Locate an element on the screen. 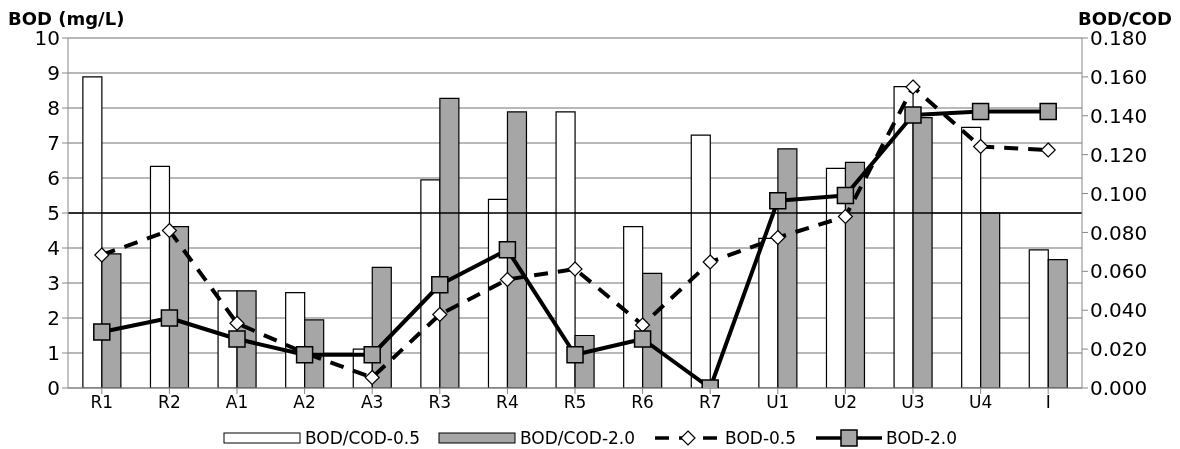 Image resolution: width=1180 pixels, height=449 pixels. x-tick-label: U3 is located at coordinates (913, 402).